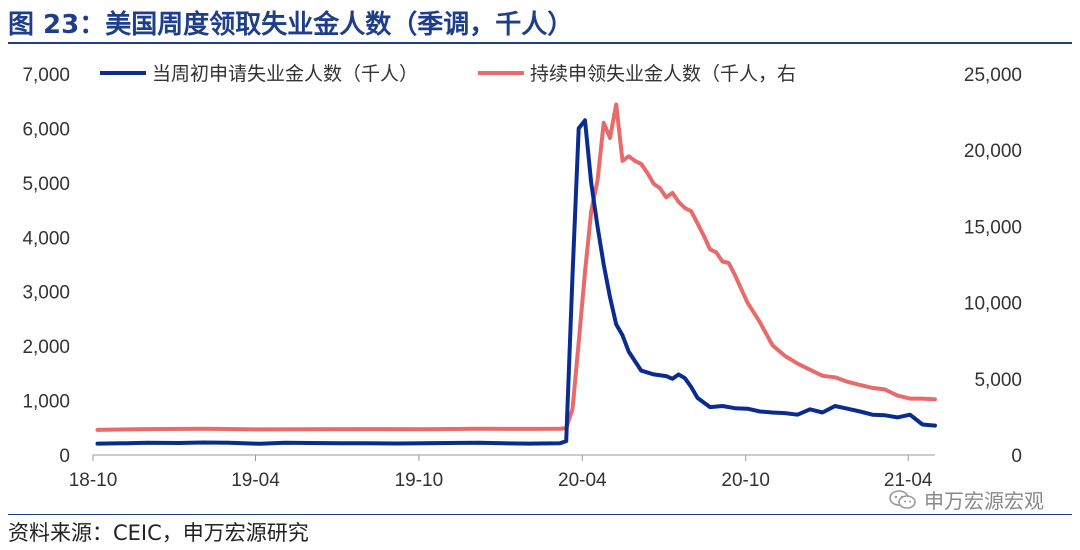 The height and width of the screenshot is (550, 1080). What do you see at coordinates (582, 480) in the screenshot?
I see `x-tick-label: 20-04` at bounding box center [582, 480].